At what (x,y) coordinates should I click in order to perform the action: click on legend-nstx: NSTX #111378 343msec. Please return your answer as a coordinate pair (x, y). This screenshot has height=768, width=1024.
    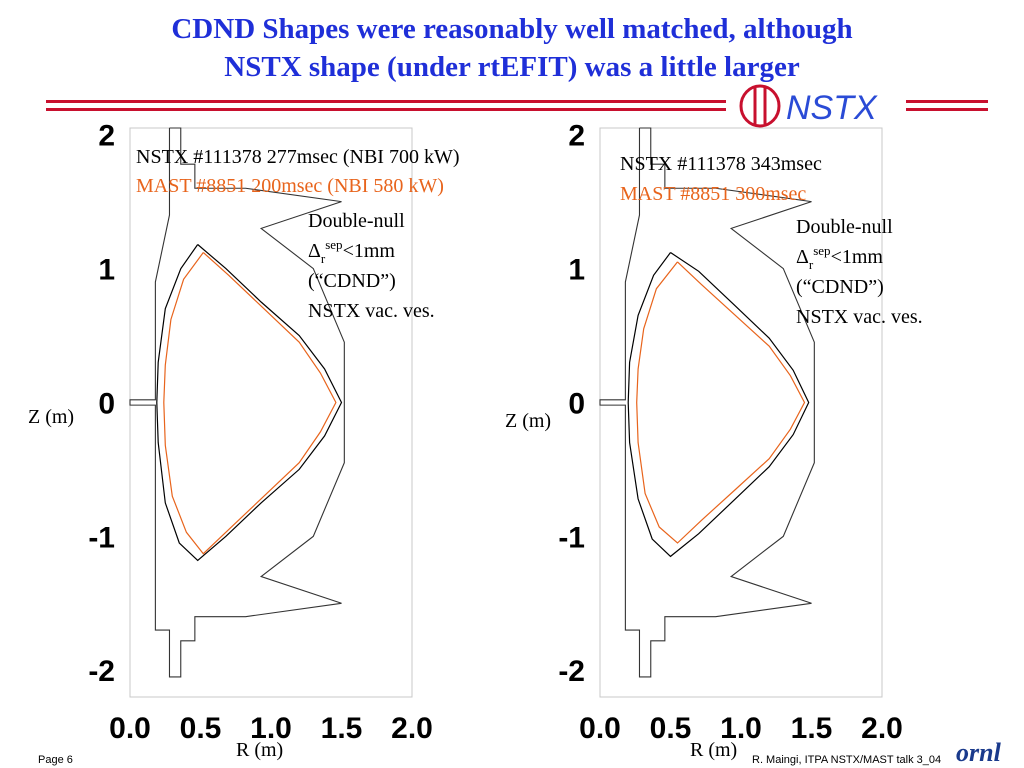
    Looking at the image, I should click on (721, 164).